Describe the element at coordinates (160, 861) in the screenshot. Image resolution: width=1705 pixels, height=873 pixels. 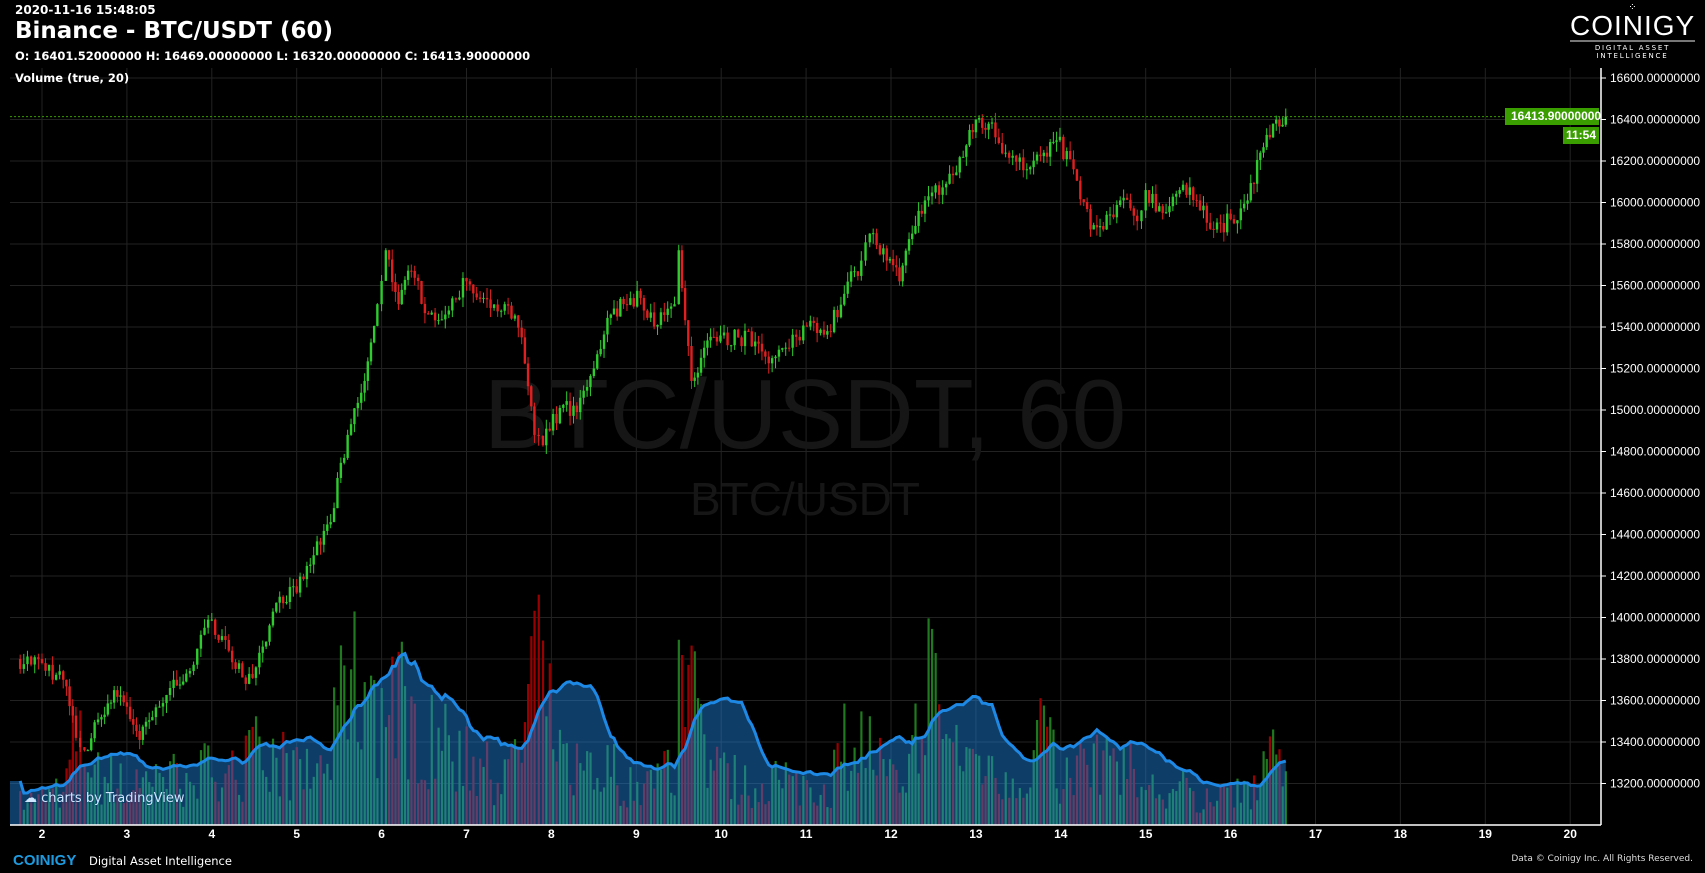
I see `footer-tagline: Digital Asset Intelligence` at that location.